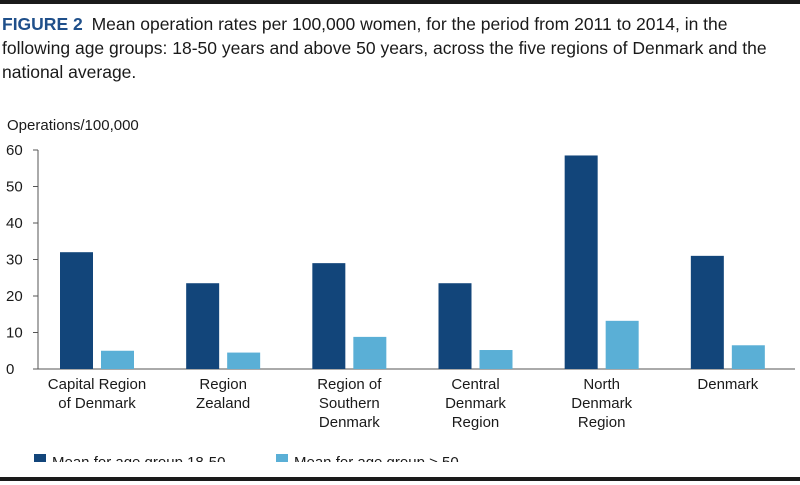  Describe the element at coordinates (400, 2) in the screenshot. I see `top-rule` at that location.